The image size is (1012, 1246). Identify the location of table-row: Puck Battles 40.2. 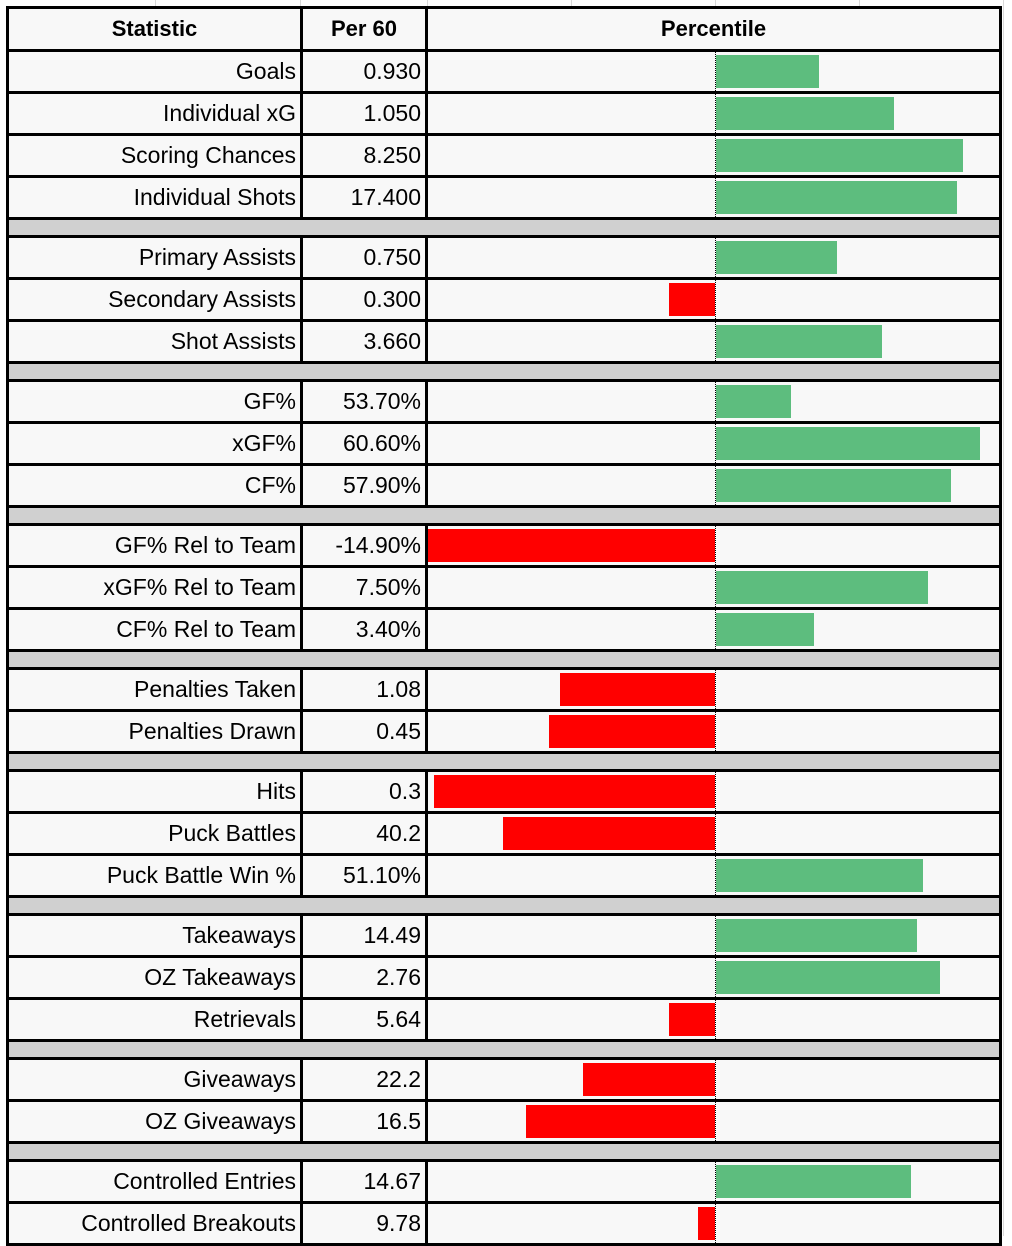
(504, 832).